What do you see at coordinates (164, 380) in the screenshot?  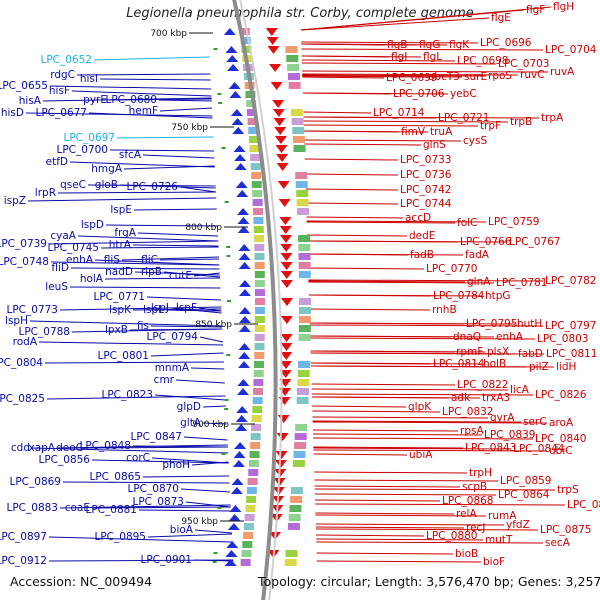 I see `gene-label-left: cmr` at bounding box center [164, 380].